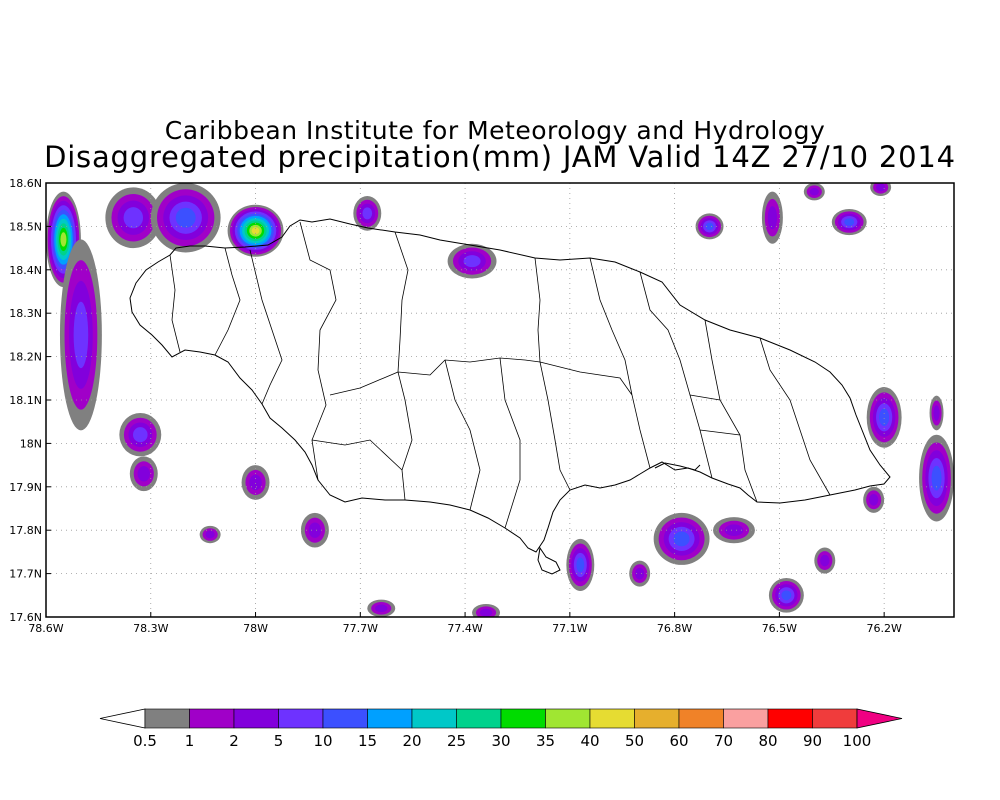 The width and height of the screenshot is (1000, 800). Describe the element at coordinates (25, 530) in the screenshot. I see `lat-tick-label: 17.8N` at that location.